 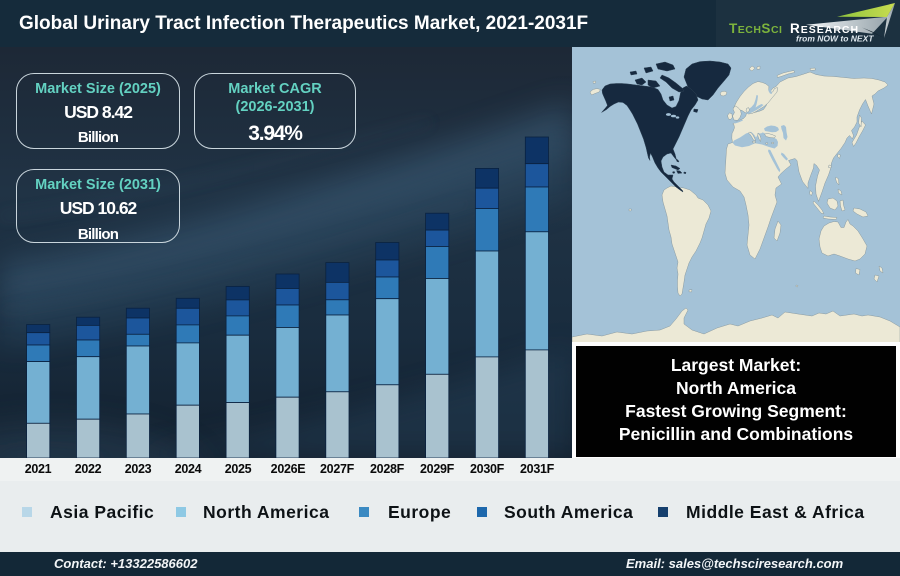 What do you see at coordinates (824, 28) in the screenshot?
I see `svg-text: RESEARCH` at bounding box center [824, 28].